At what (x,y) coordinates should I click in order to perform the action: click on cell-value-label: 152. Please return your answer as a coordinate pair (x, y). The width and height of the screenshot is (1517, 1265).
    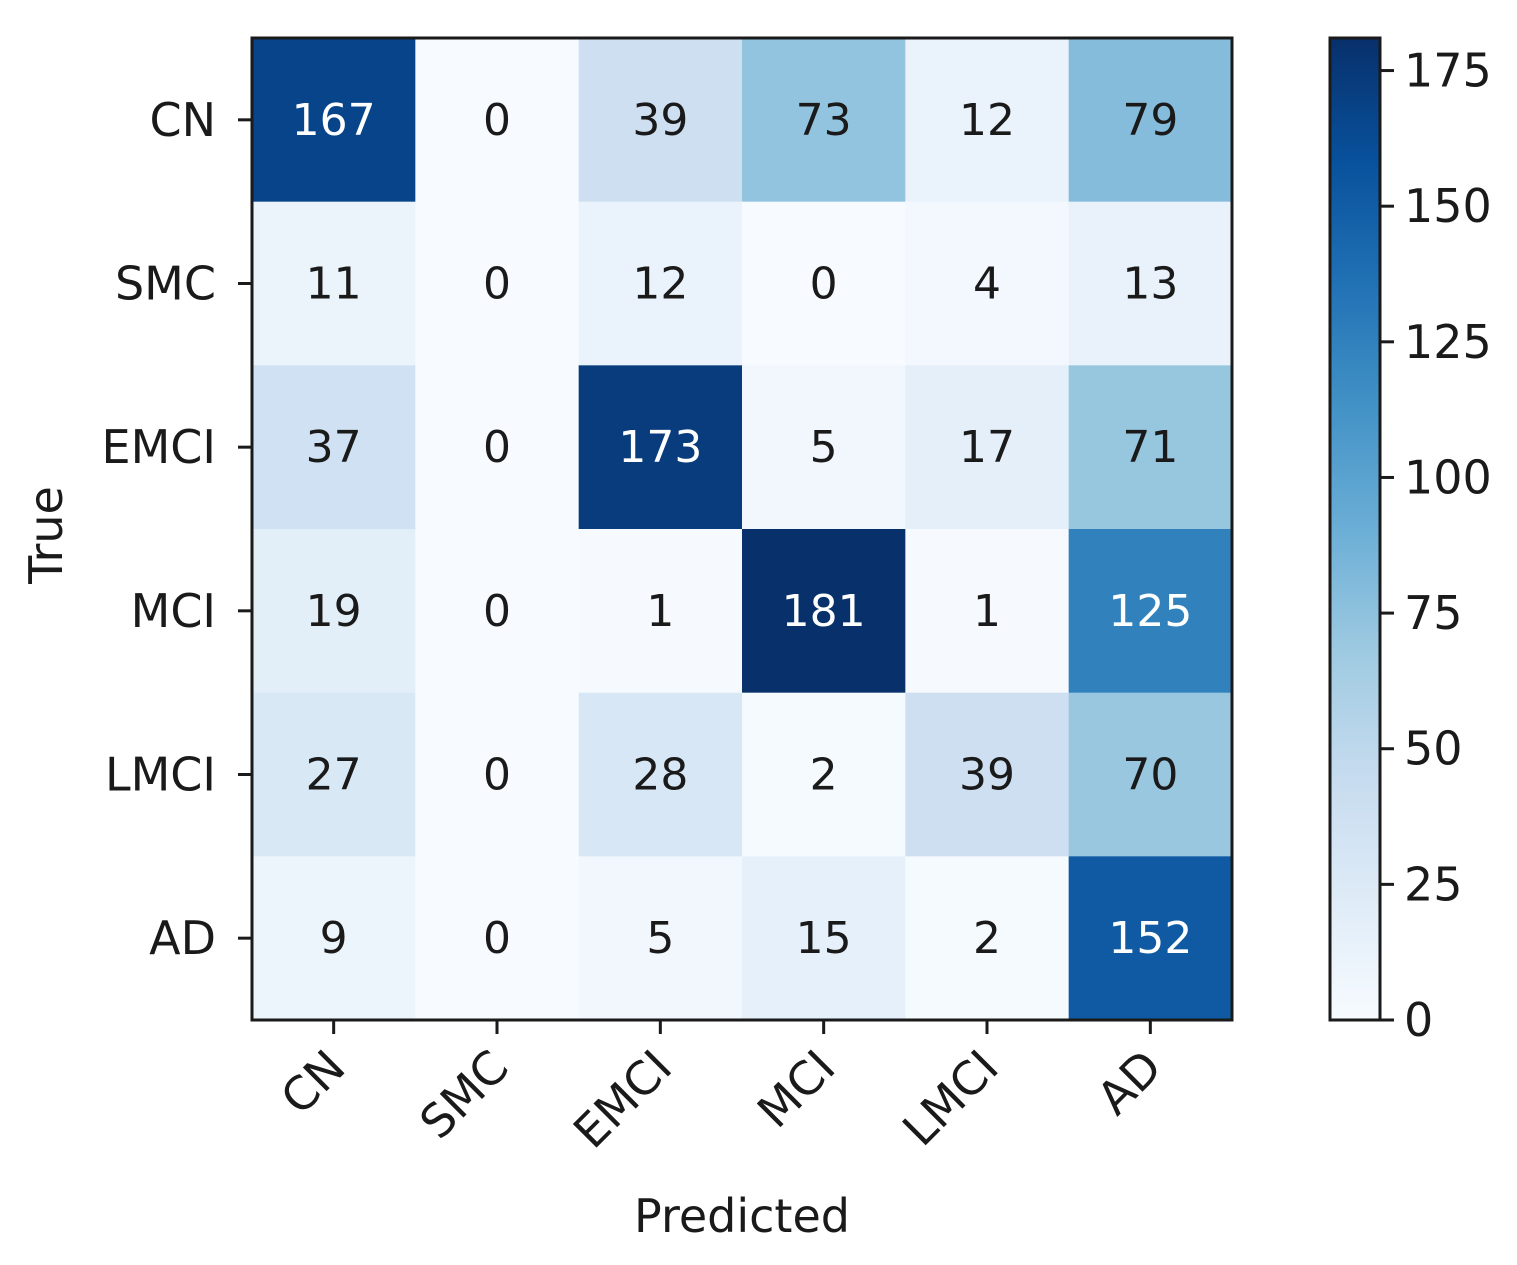
    Looking at the image, I should click on (1150, 938).